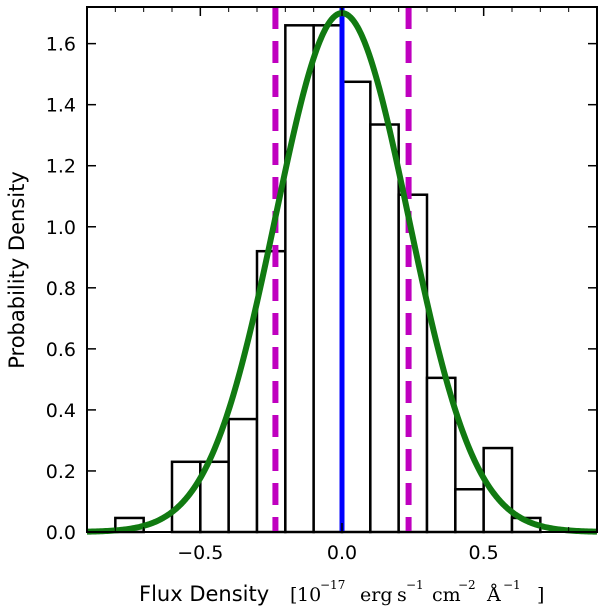  Describe the element at coordinates (61, 228) in the screenshot. I see `y-tick-label-6: 1.0` at that location.